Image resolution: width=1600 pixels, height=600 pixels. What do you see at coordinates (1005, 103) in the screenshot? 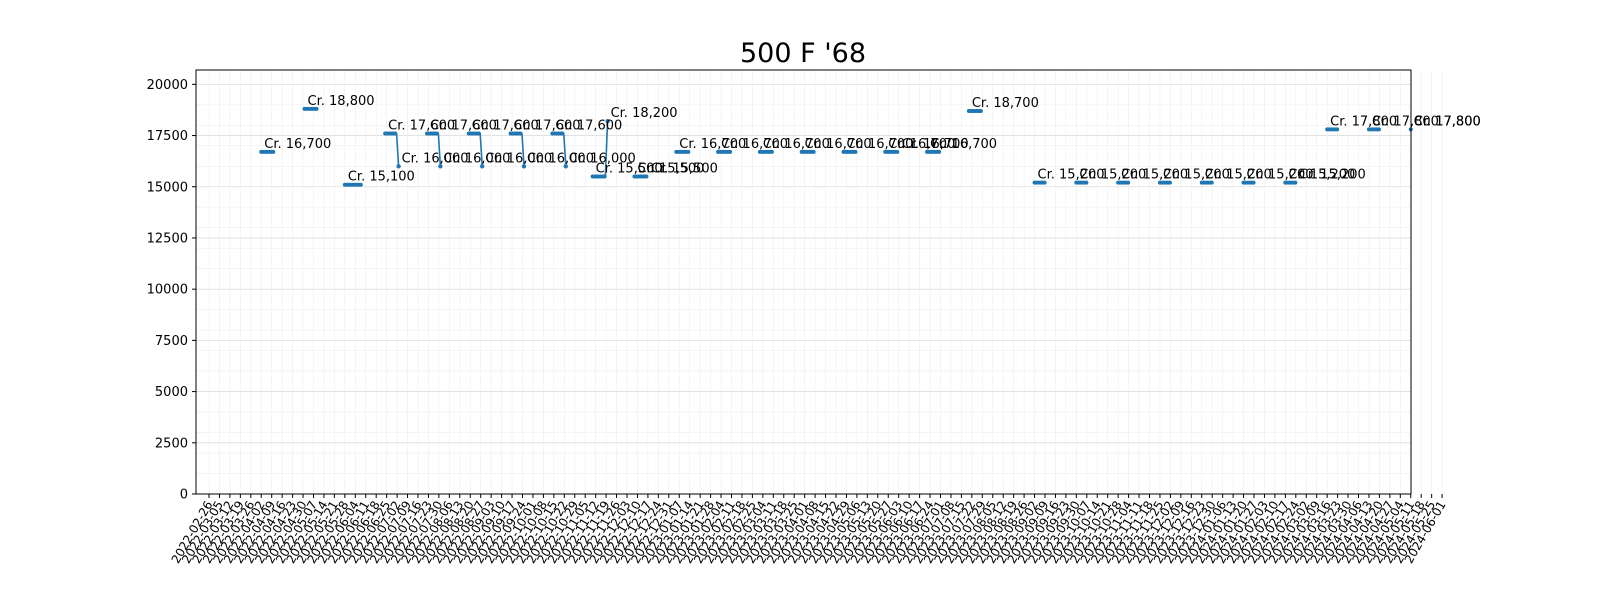
I see `data-label: Cr. 18,700` at bounding box center [1005, 103].